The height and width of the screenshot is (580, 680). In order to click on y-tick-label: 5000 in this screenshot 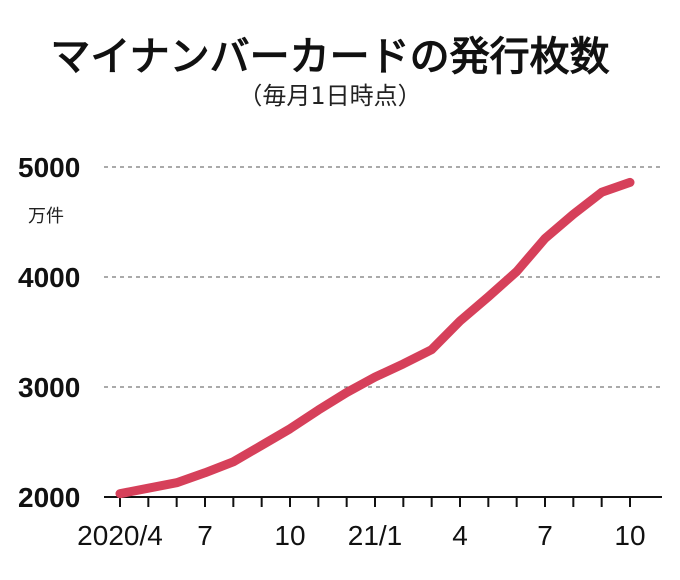, I will do `click(49, 167)`.